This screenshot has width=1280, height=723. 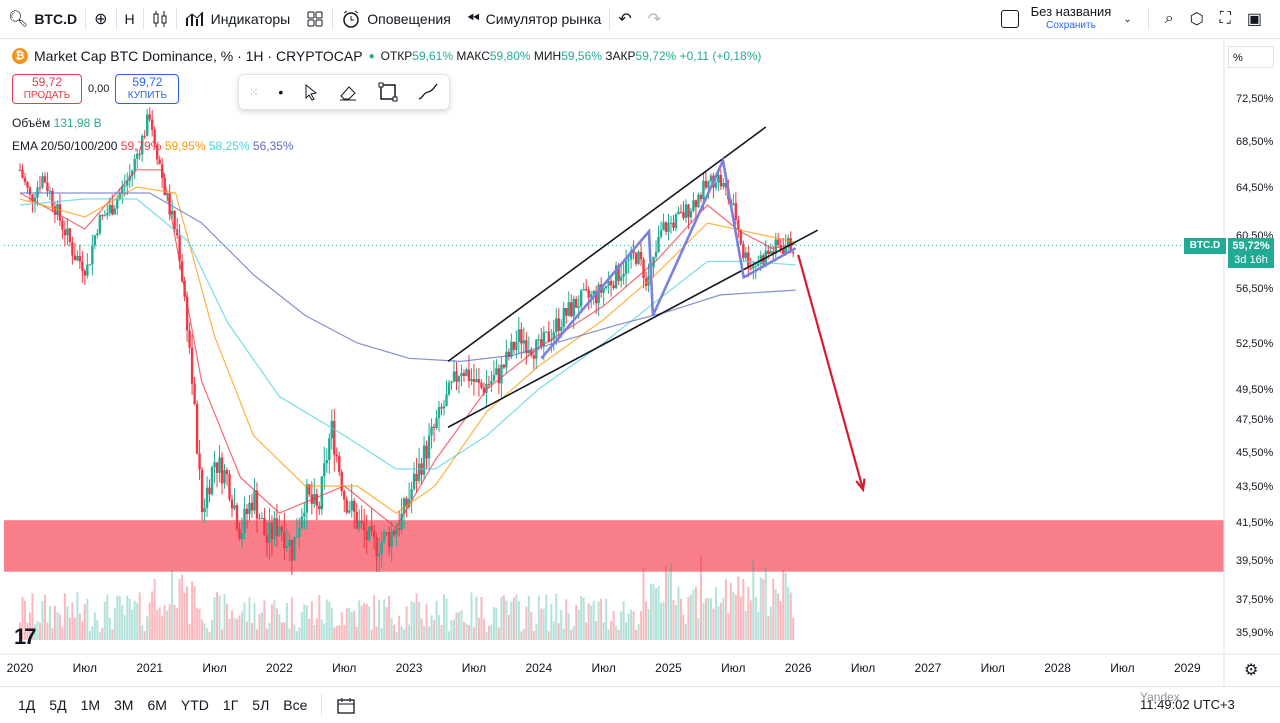 I want to click on chart-type-button, so click(x=160, y=19).